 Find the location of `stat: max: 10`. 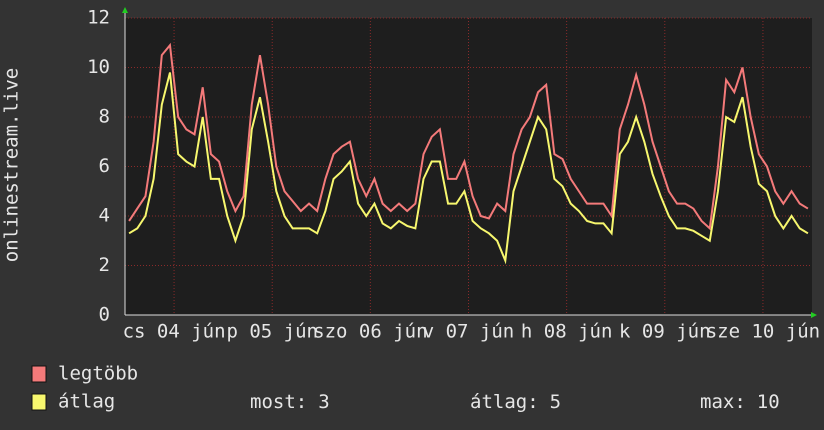

stat: max: 10 is located at coordinates (740, 402).